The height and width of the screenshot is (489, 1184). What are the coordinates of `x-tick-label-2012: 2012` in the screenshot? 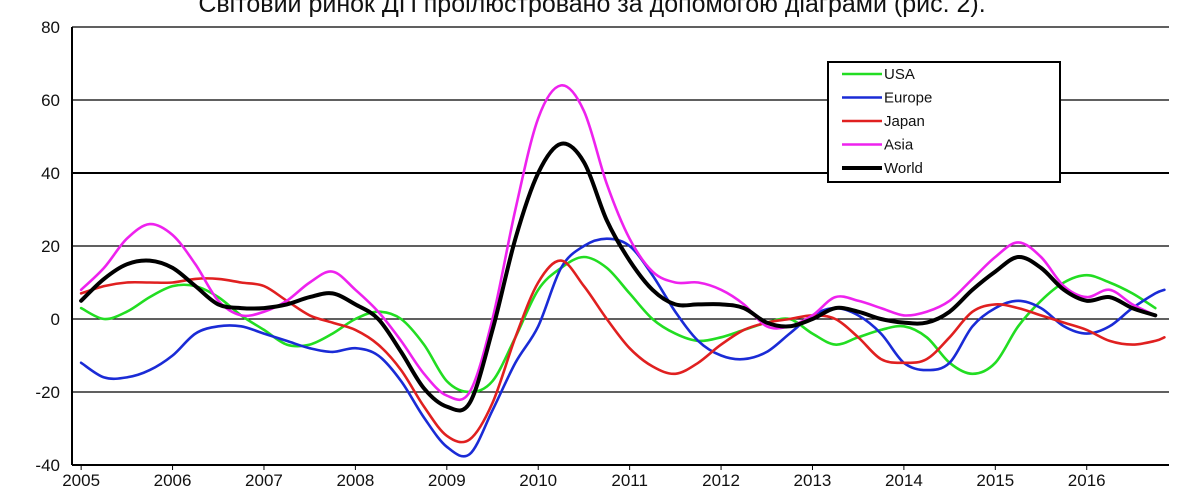 It's located at (721, 480).